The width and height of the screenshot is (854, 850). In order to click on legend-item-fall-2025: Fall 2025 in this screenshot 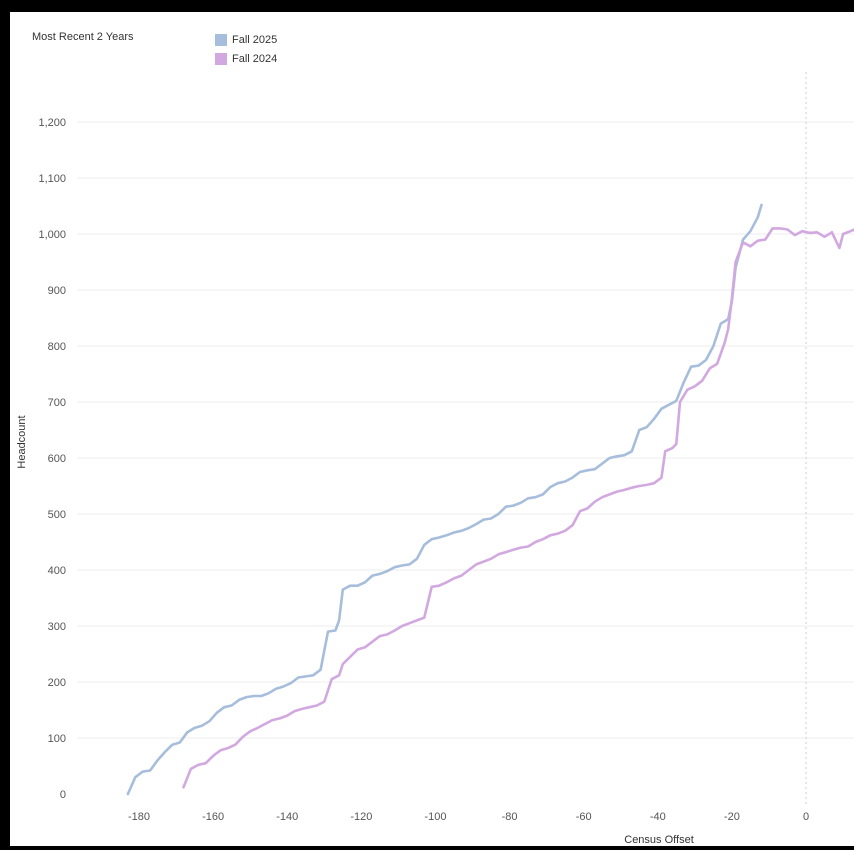, I will do `click(246, 39)`.